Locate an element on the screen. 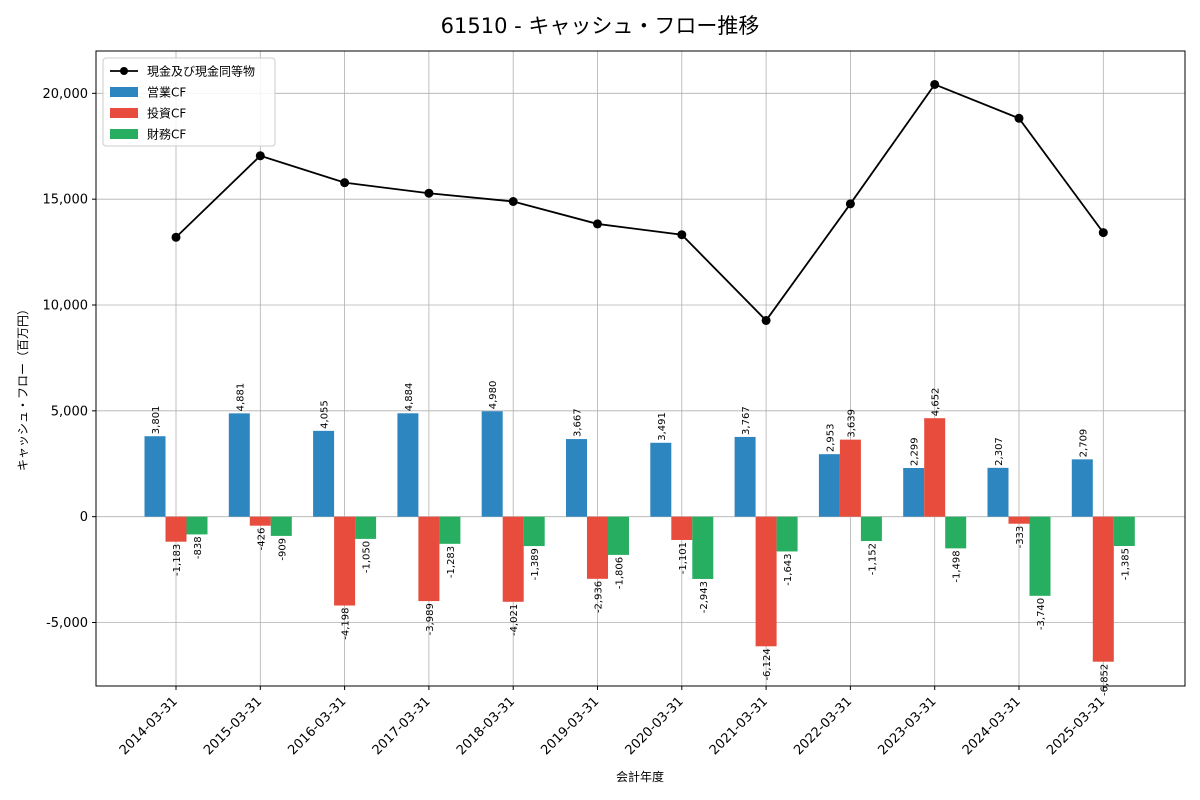 The width and height of the screenshot is (1200, 800). x-axis-label: 会計年度 is located at coordinates (640, 776).